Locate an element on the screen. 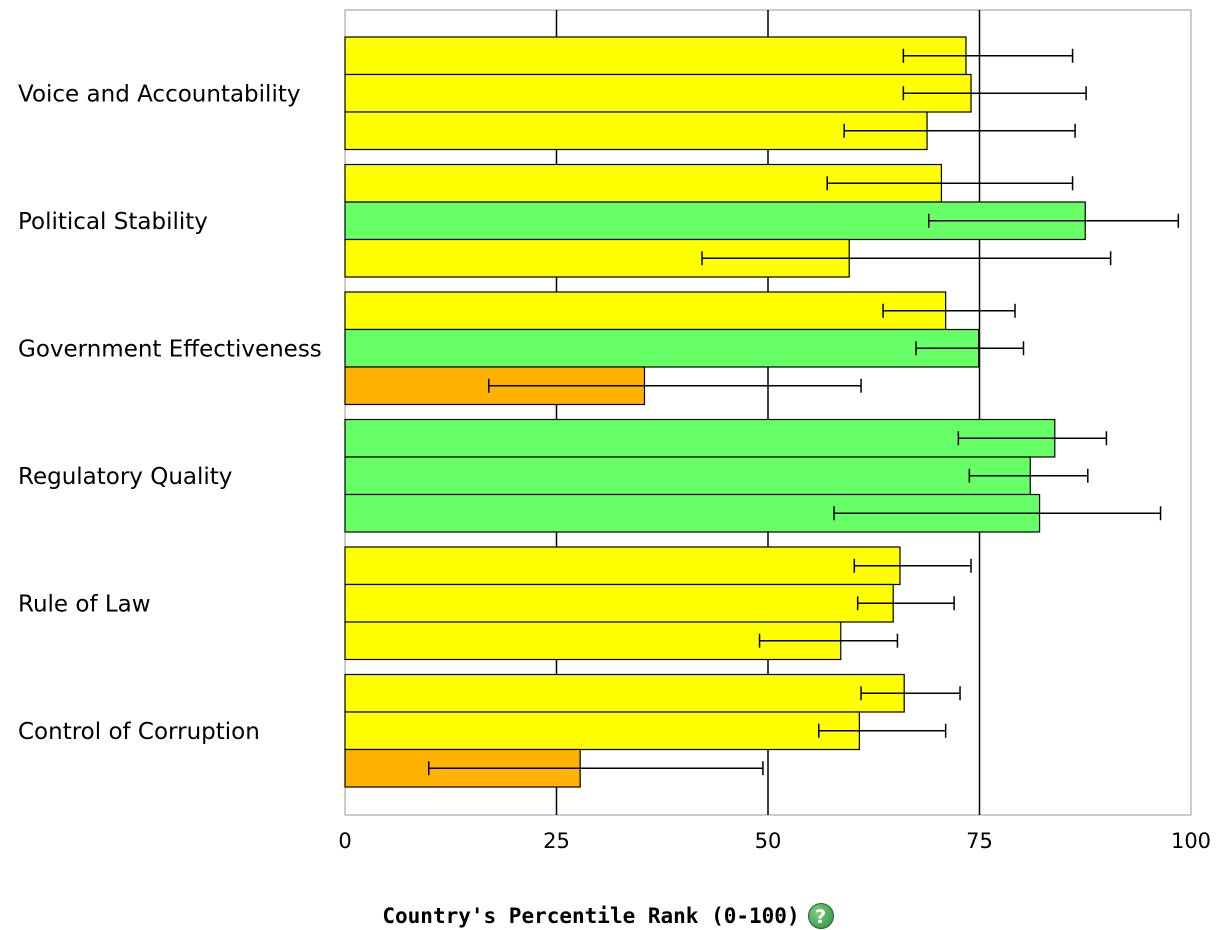  tick-label: 25 is located at coordinates (556, 841).